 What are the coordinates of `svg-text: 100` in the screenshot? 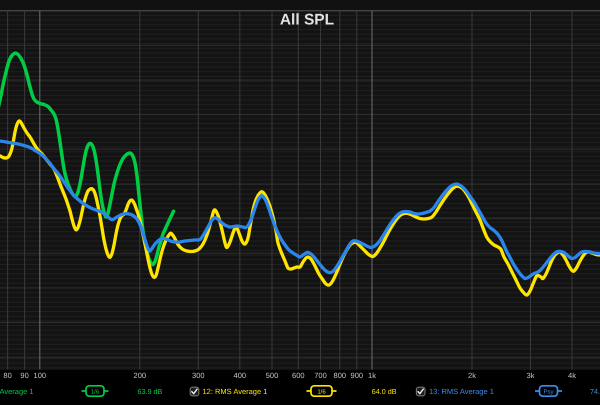 It's located at (40, 375).